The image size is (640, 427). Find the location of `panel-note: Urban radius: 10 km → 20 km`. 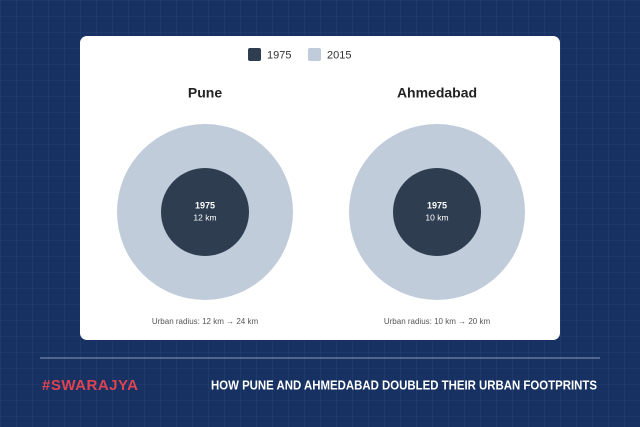

panel-note: Urban radius: 10 km → 20 km is located at coordinates (437, 321).